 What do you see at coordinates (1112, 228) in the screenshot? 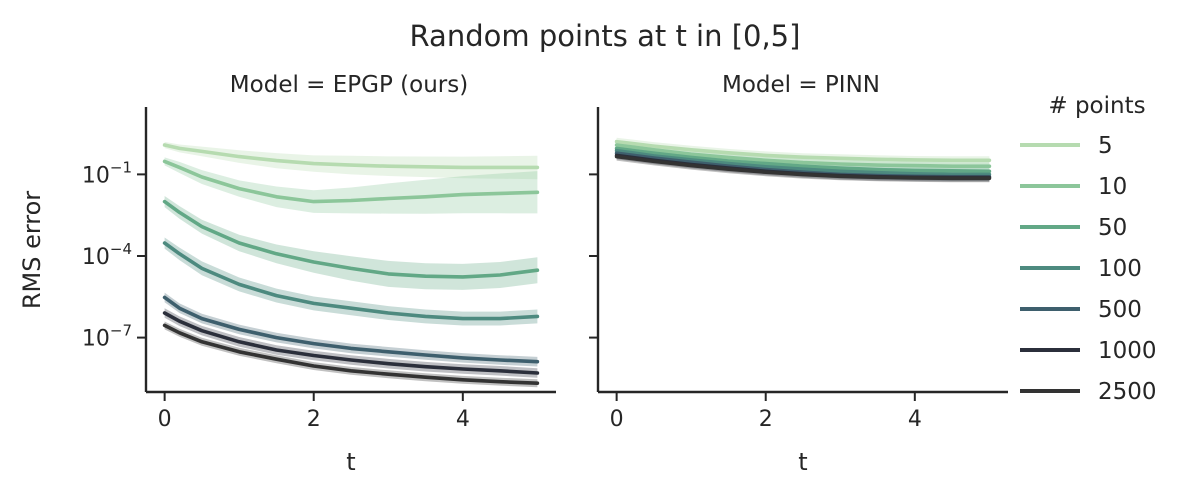
I see `legend-label: 50` at bounding box center [1112, 228].